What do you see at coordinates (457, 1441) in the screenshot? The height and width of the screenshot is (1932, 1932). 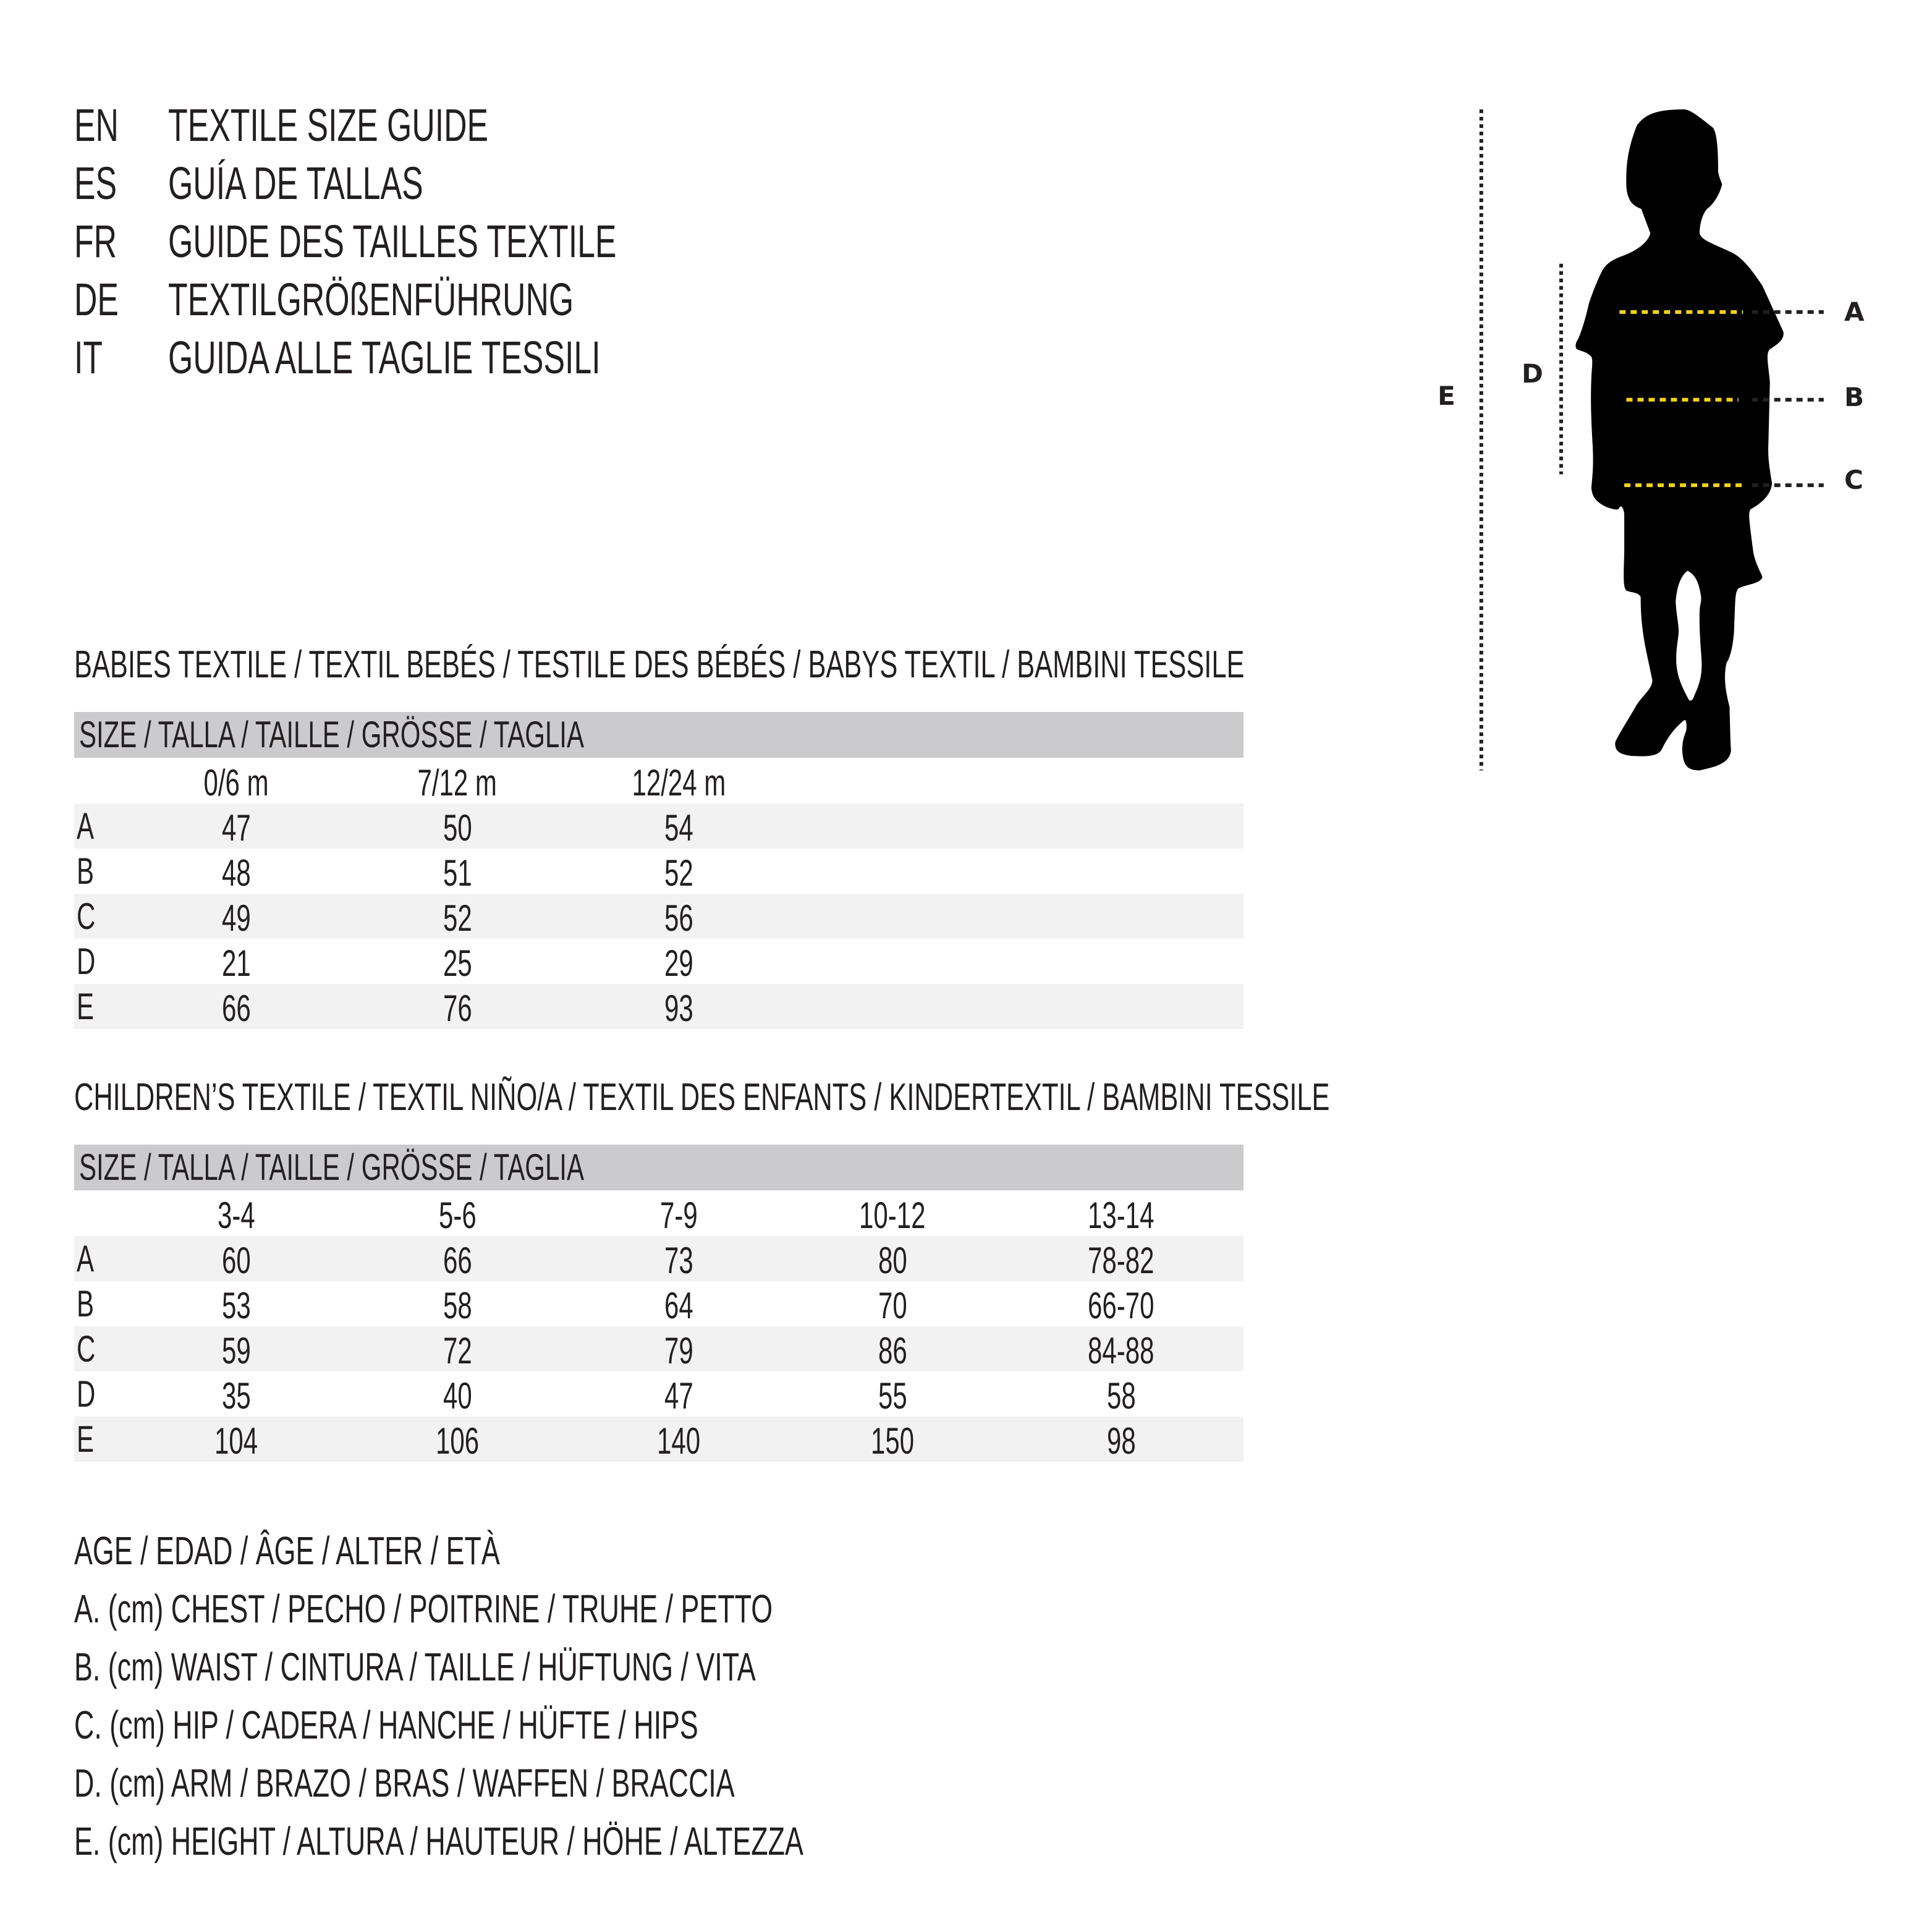 I see `cell-value: 106` at bounding box center [457, 1441].